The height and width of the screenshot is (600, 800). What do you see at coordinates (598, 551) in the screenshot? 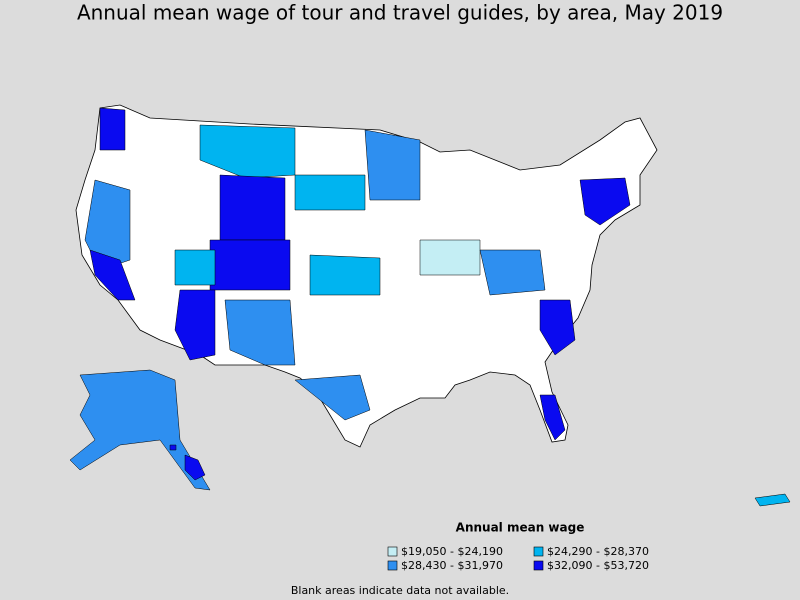
I see `legend-label: $24,290 - $28,370` at bounding box center [598, 551].